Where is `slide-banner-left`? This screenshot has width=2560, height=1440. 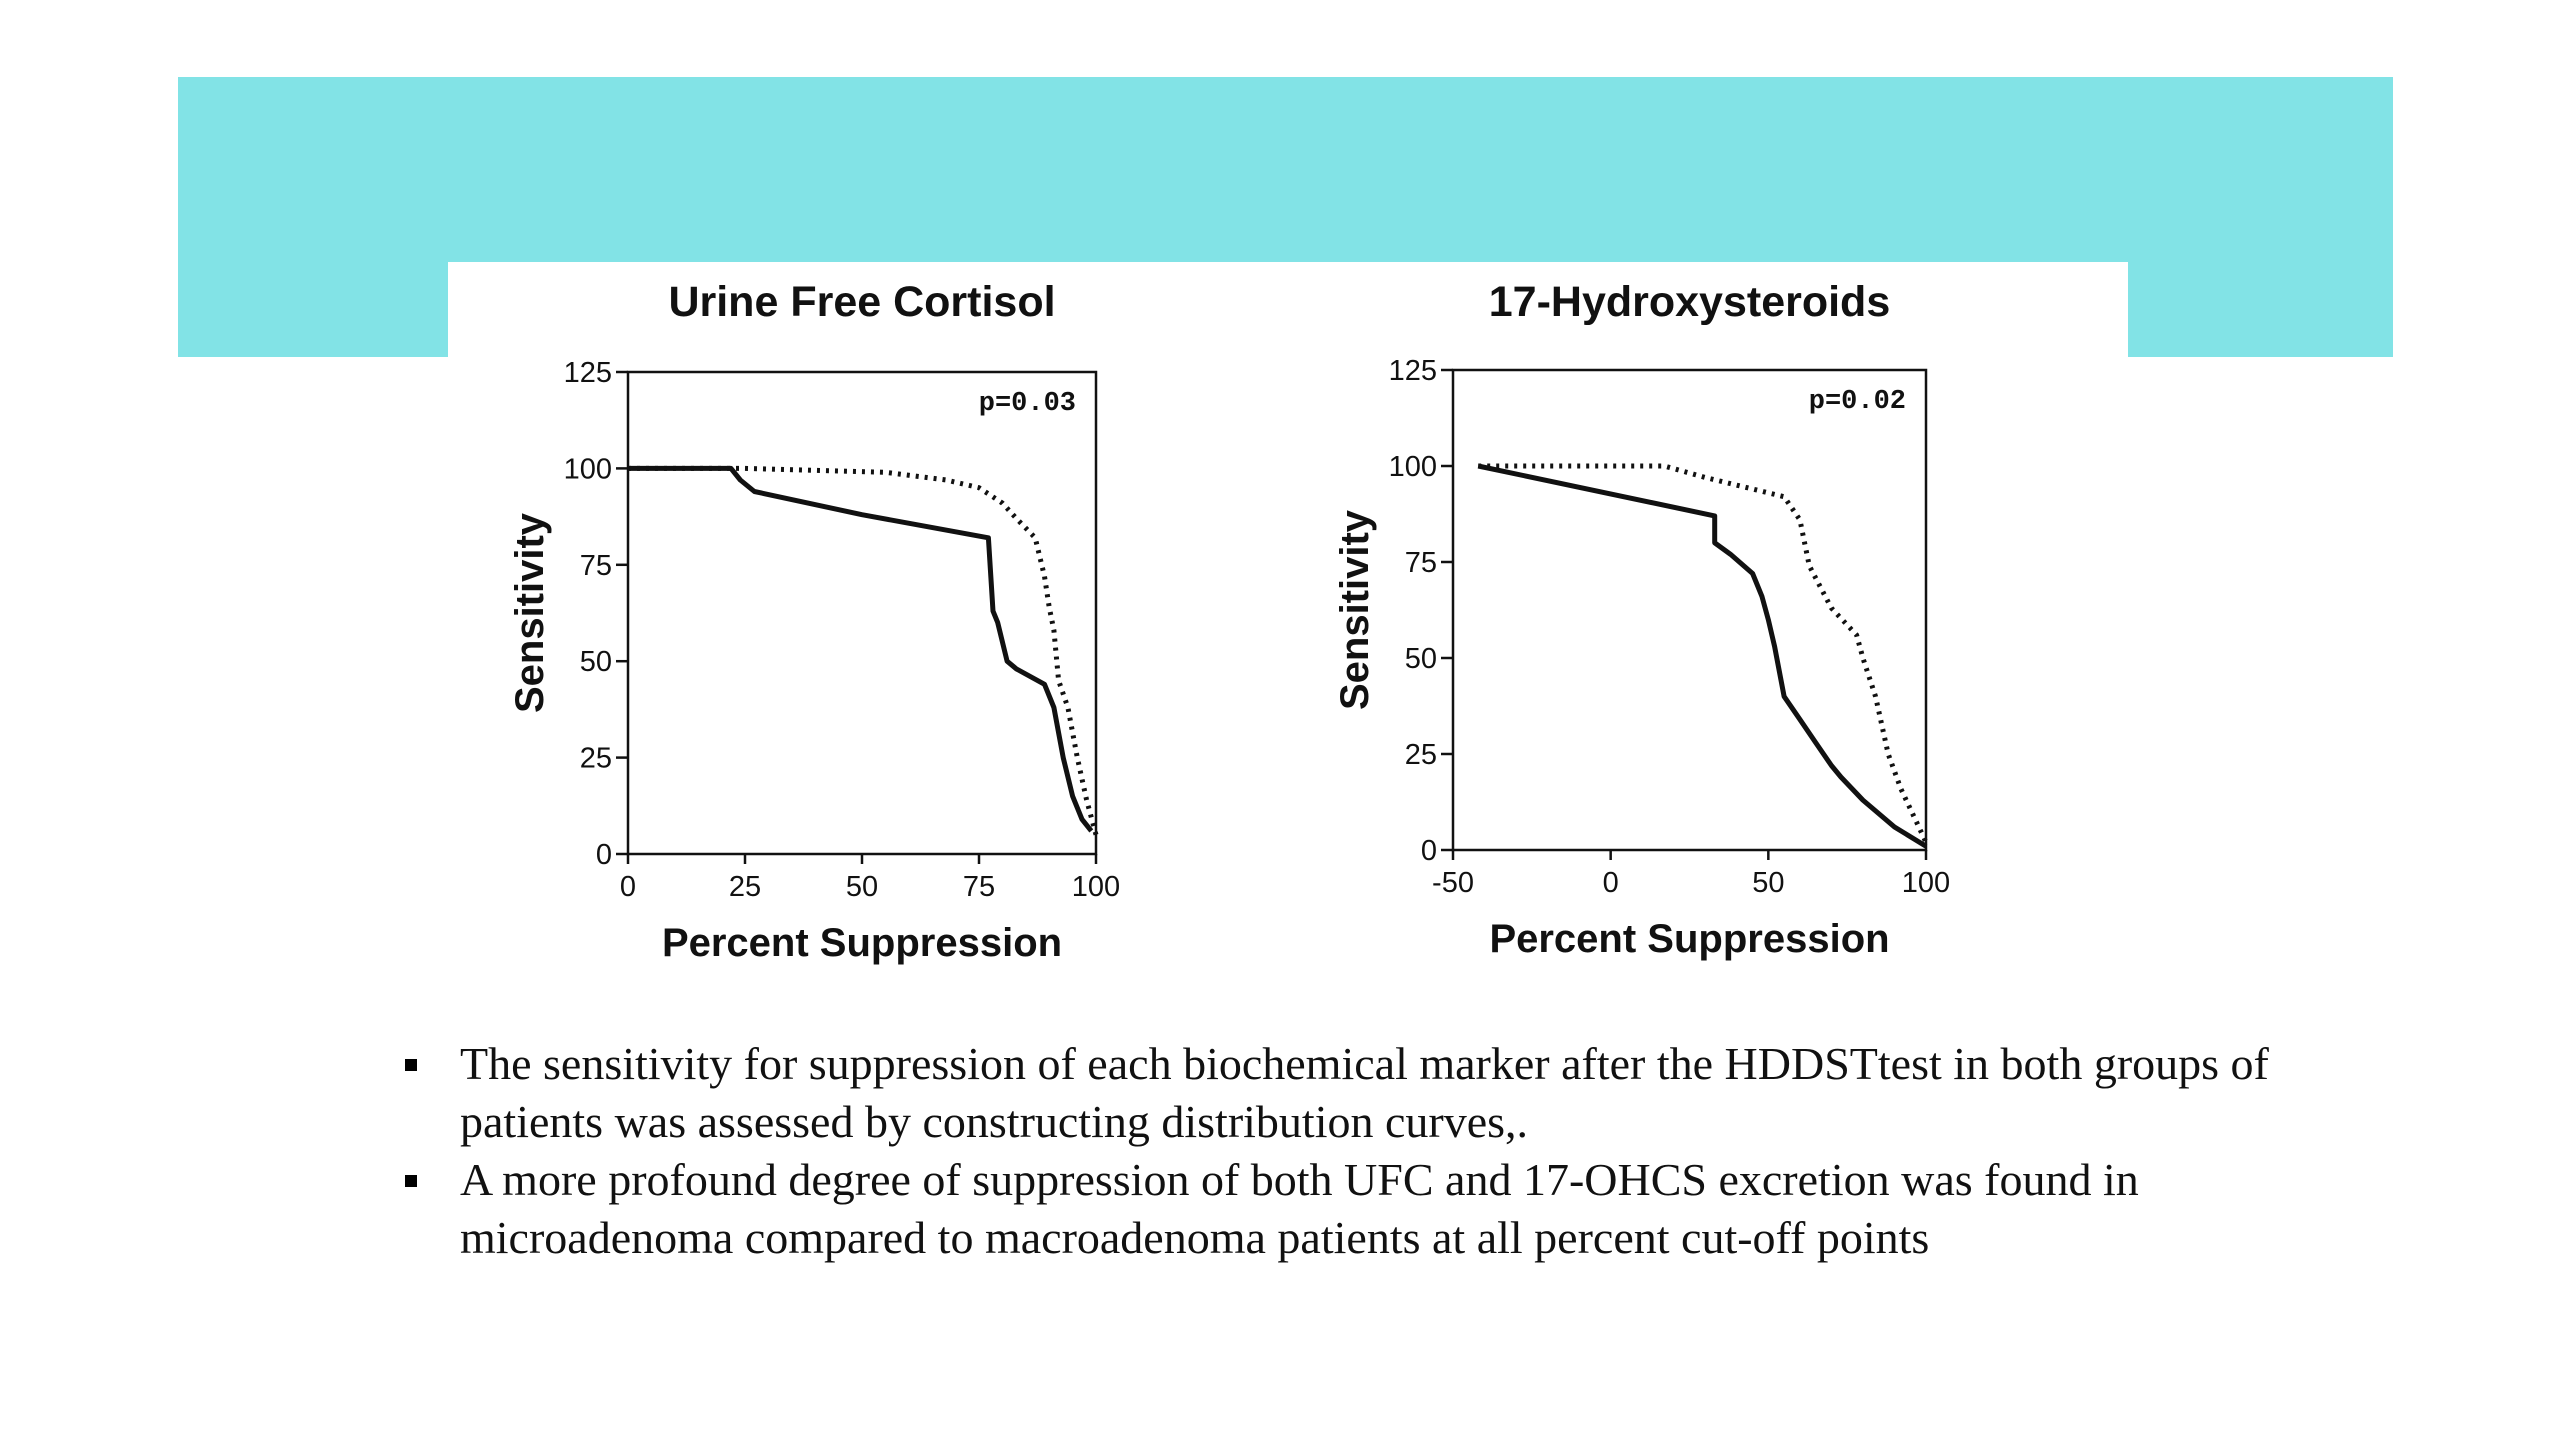
slide-banner-left is located at coordinates (313, 217).